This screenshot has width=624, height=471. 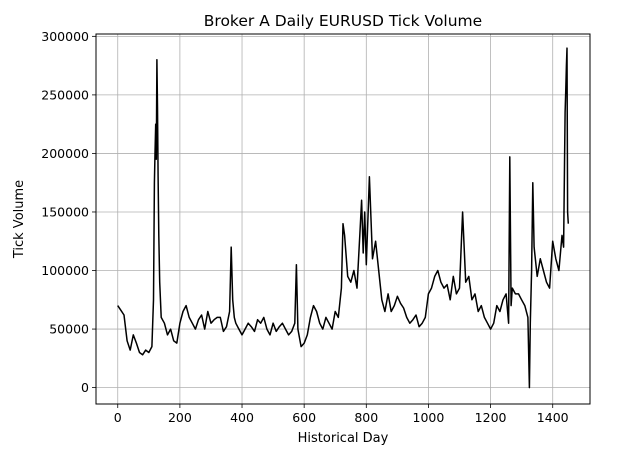 I want to click on x-tick-label: 0, so click(x=118, y=417).